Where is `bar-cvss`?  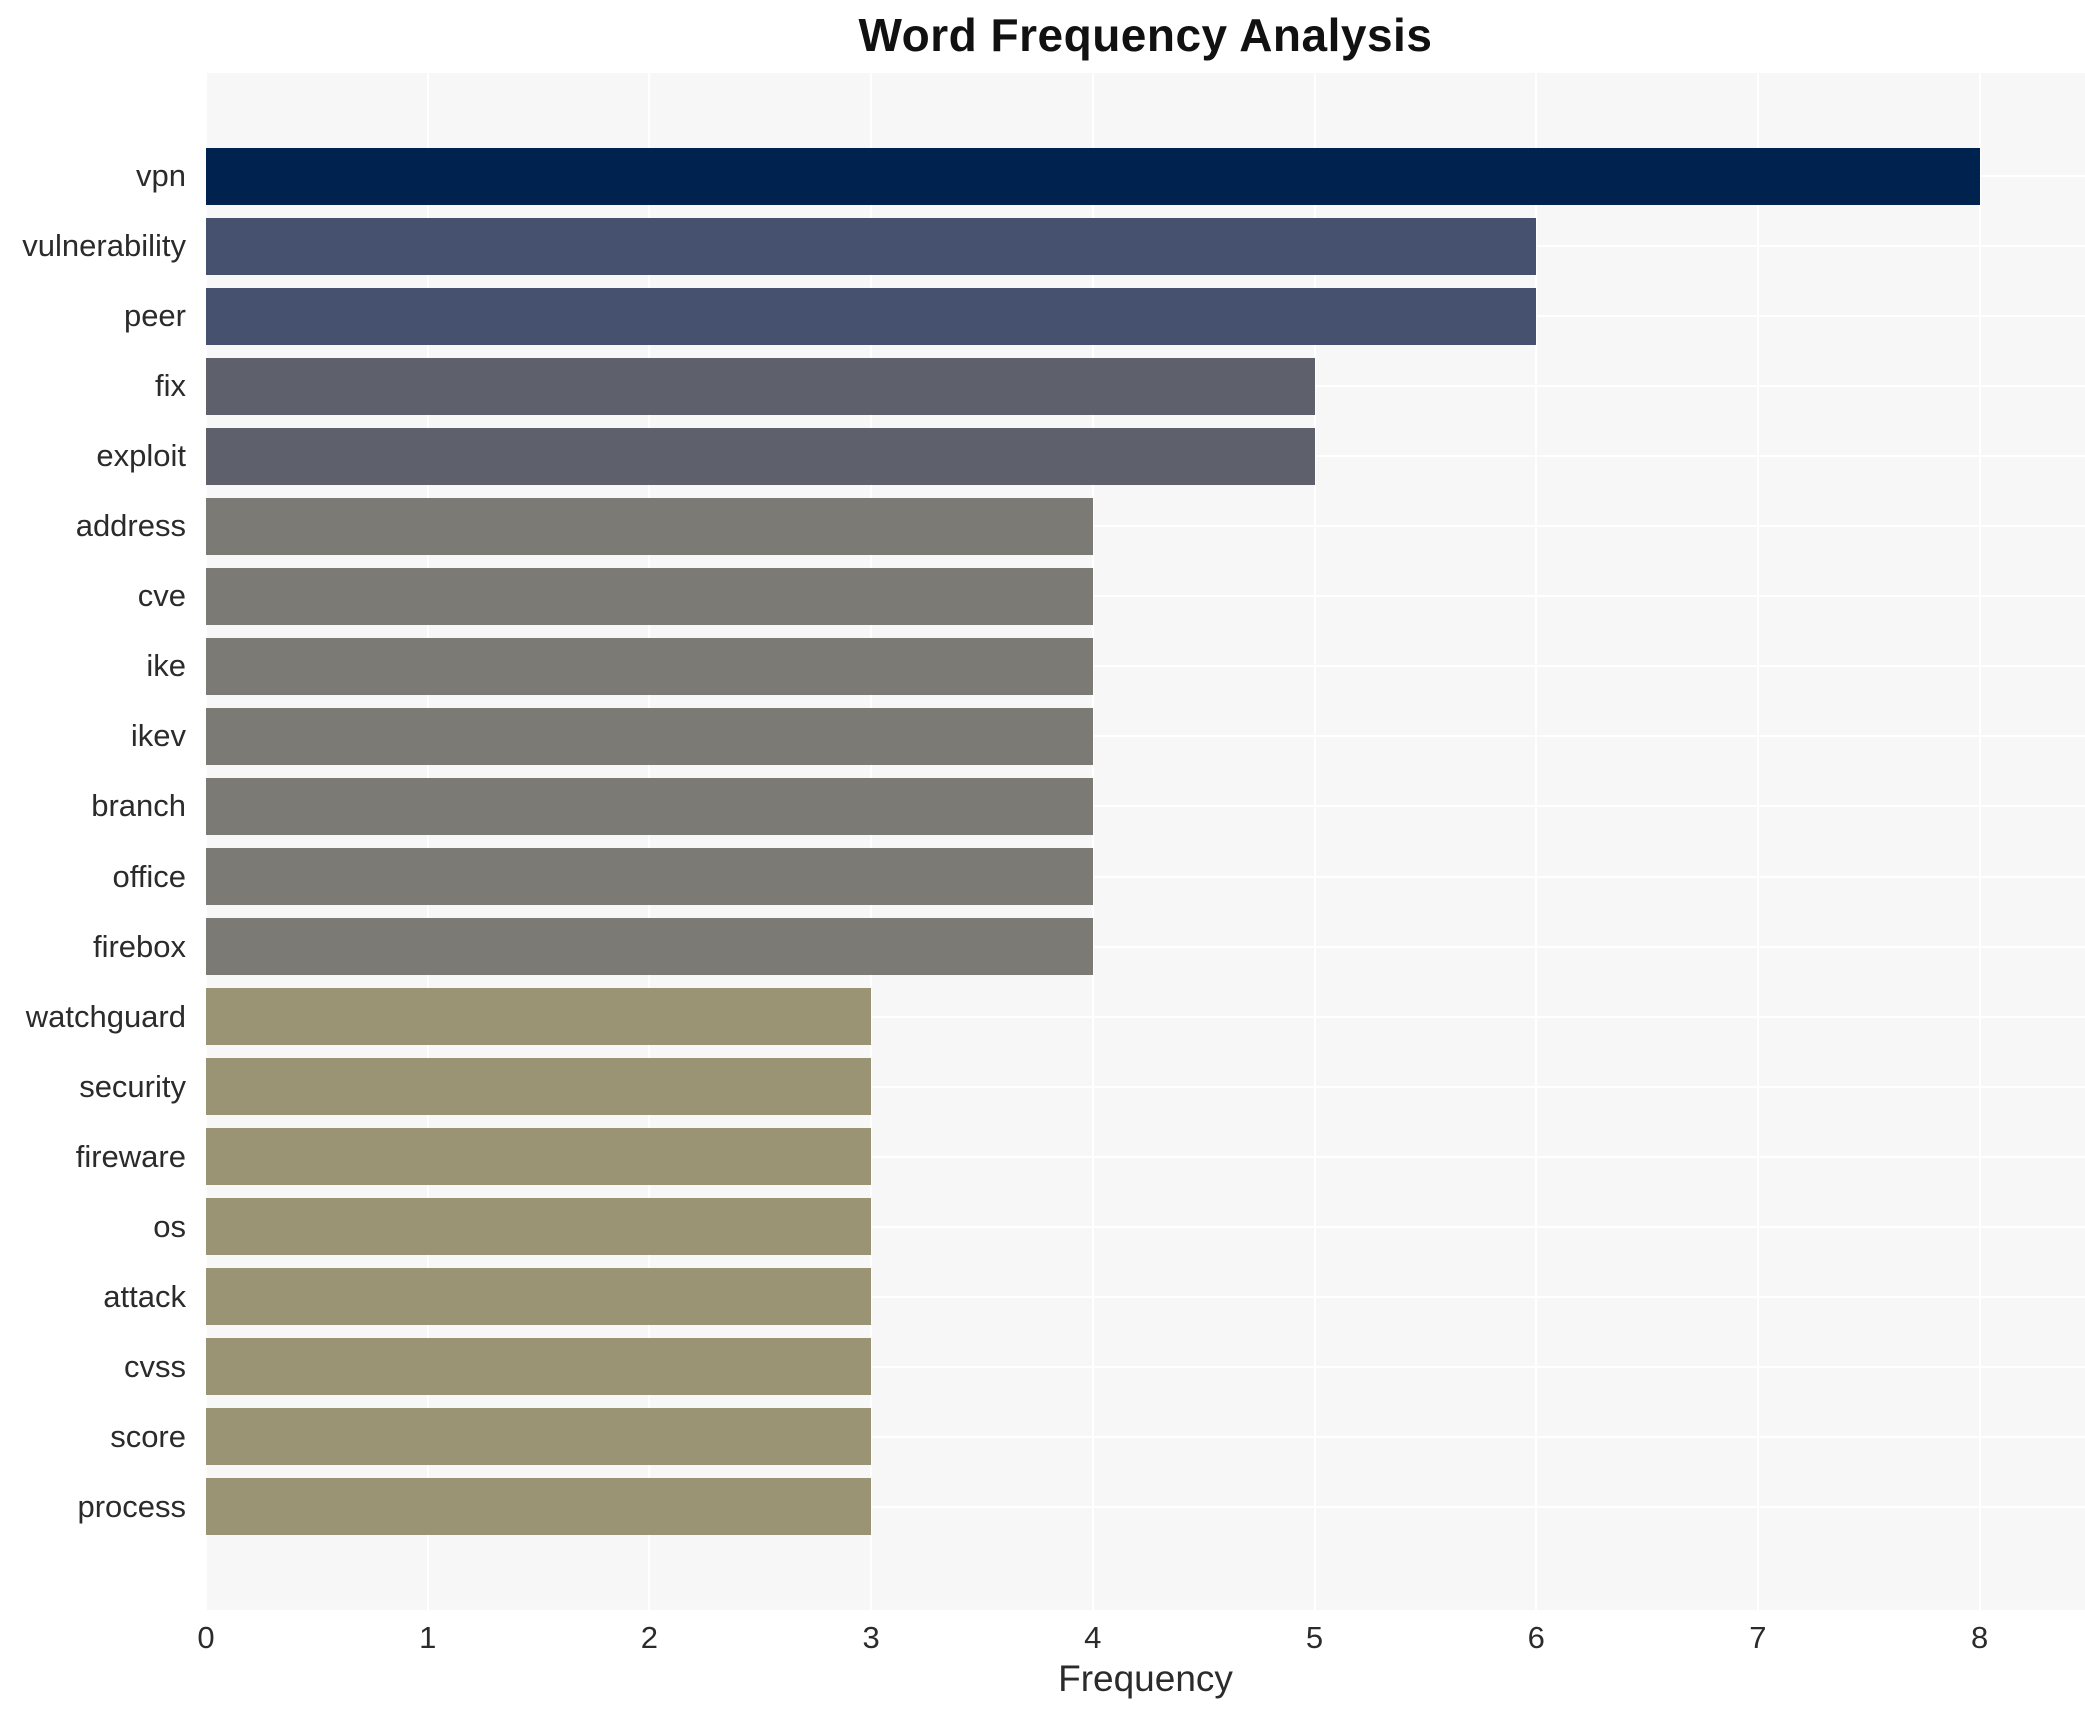 bar-cvss is located at coordinates (539, 1367).